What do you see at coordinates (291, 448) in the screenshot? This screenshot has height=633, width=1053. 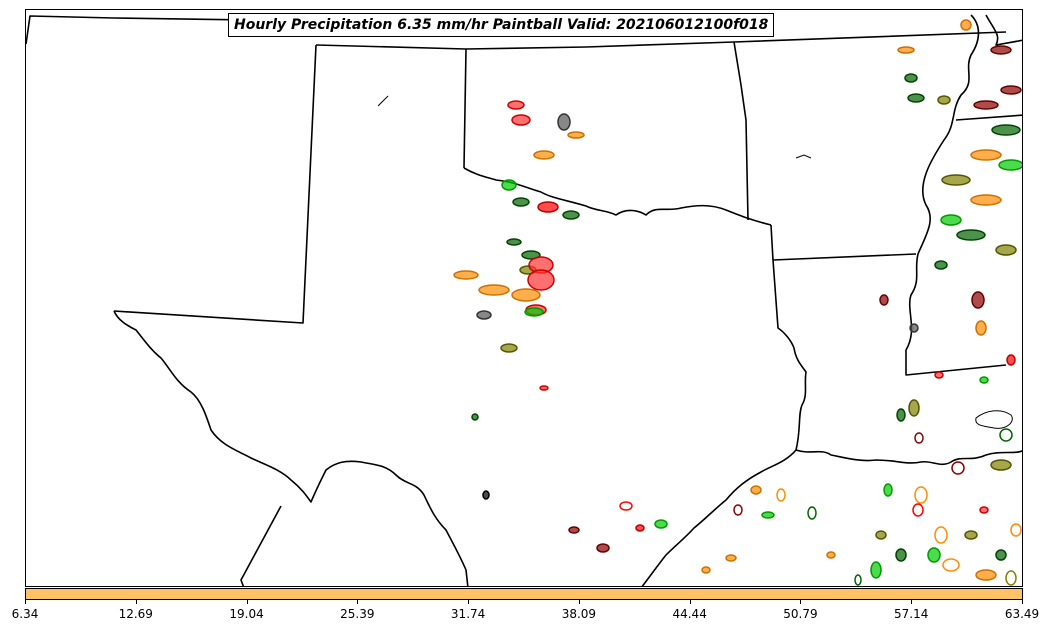 I see `rio-grande` at bounding box center [291, 448].